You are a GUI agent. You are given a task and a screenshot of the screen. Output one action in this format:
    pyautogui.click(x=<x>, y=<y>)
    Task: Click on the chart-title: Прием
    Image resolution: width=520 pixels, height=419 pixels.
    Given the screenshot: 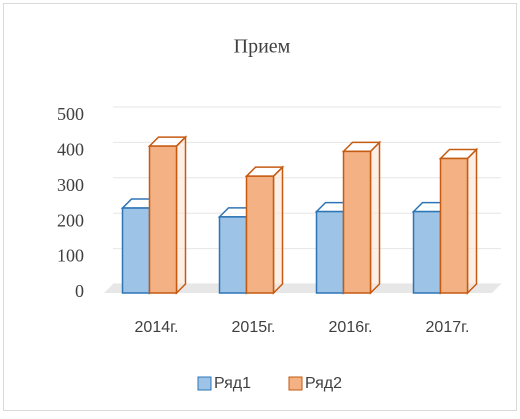 What is the action you would take?
    pyautogui.click(x=262, y=47)
    